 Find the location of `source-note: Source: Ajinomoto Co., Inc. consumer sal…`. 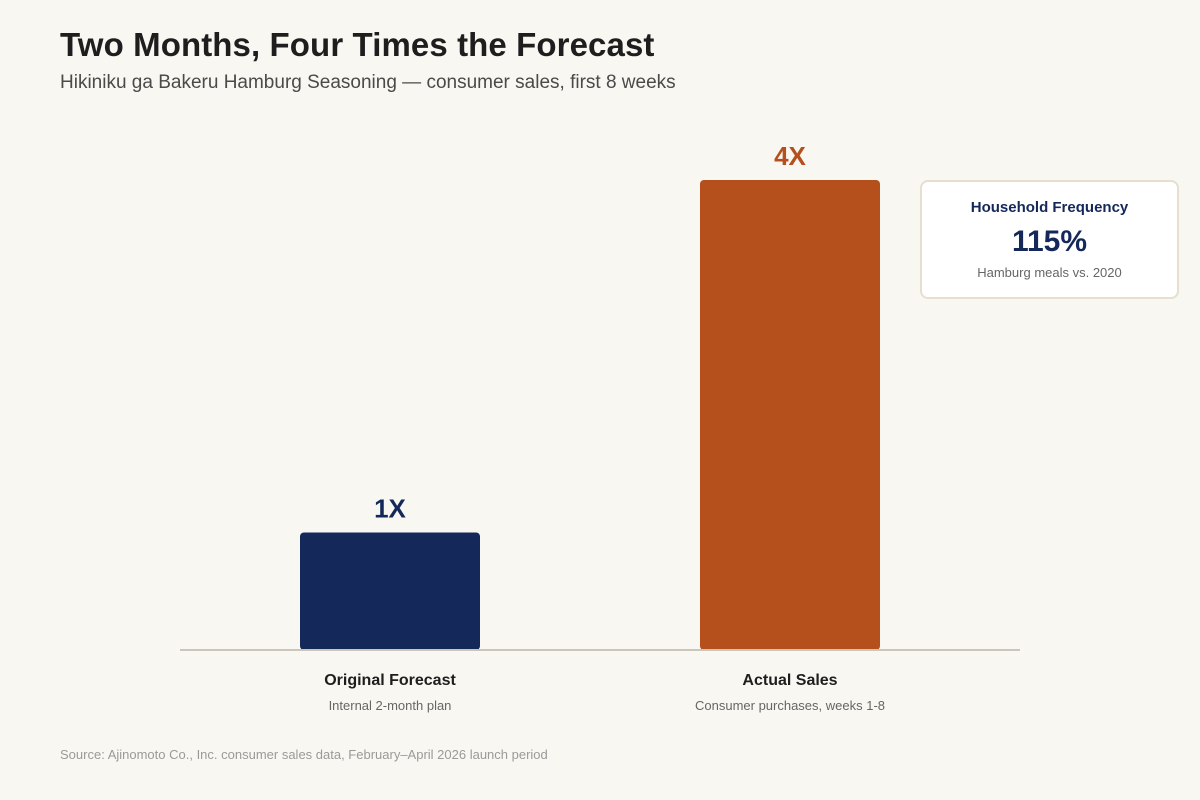

source-note: Source: Ajinomoto Co., Inc. consumer sal… is located at coordinates (304, 754).